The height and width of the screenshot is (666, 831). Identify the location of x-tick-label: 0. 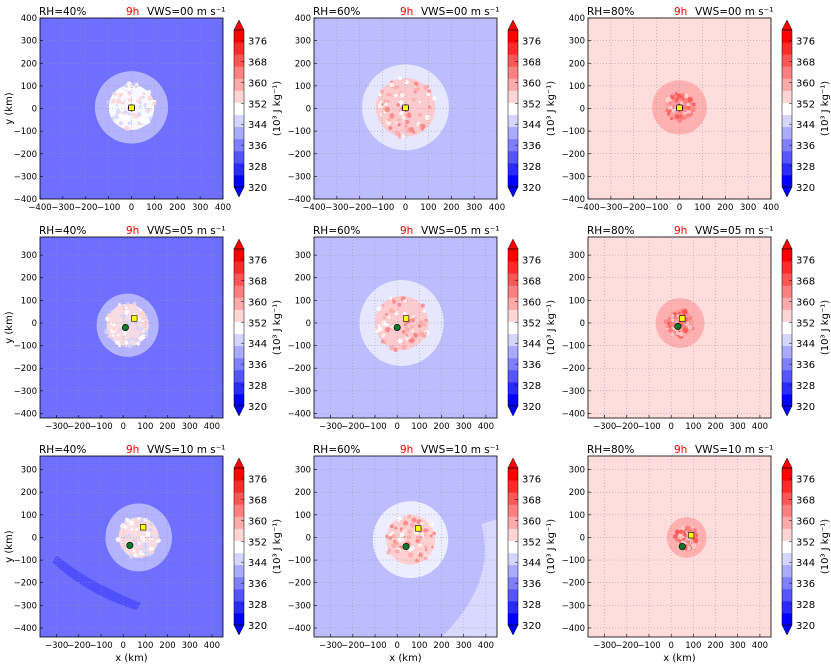
(396, 427).